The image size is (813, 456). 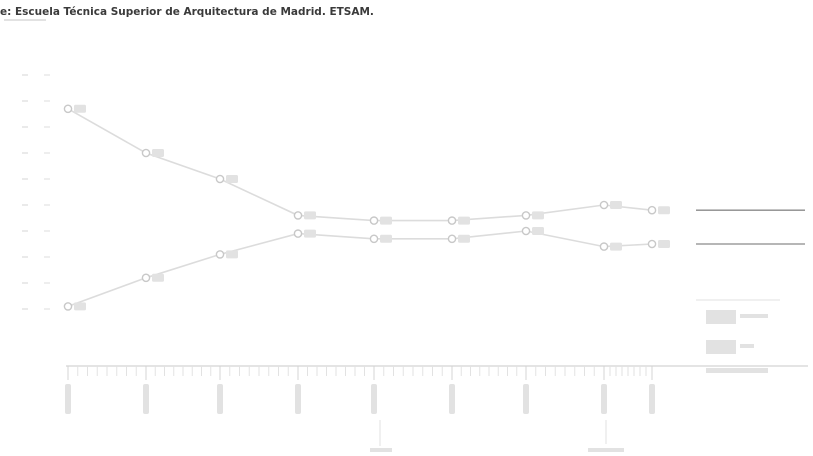 I want to click on series-1-line, so click(x=360, y=269).